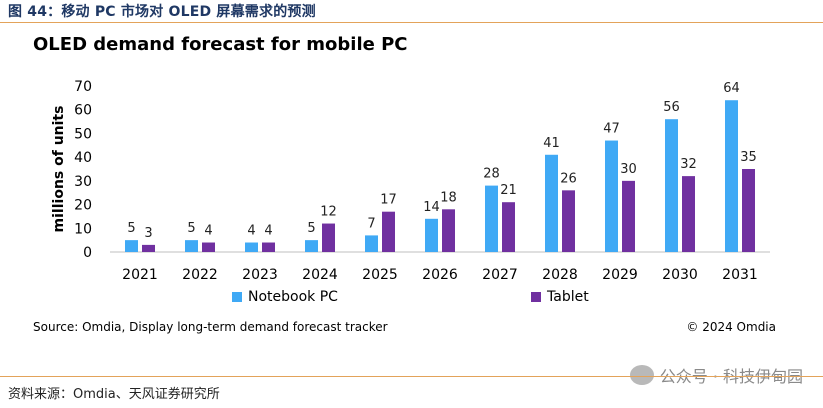  Describe the element at coordinates (131, 246) in the screenshot. I see `bar-notebook-2021` at that location.